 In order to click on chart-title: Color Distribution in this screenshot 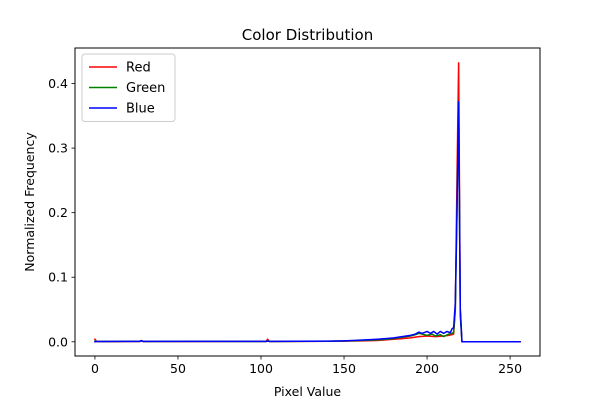, I will do `click(307, 35)`.